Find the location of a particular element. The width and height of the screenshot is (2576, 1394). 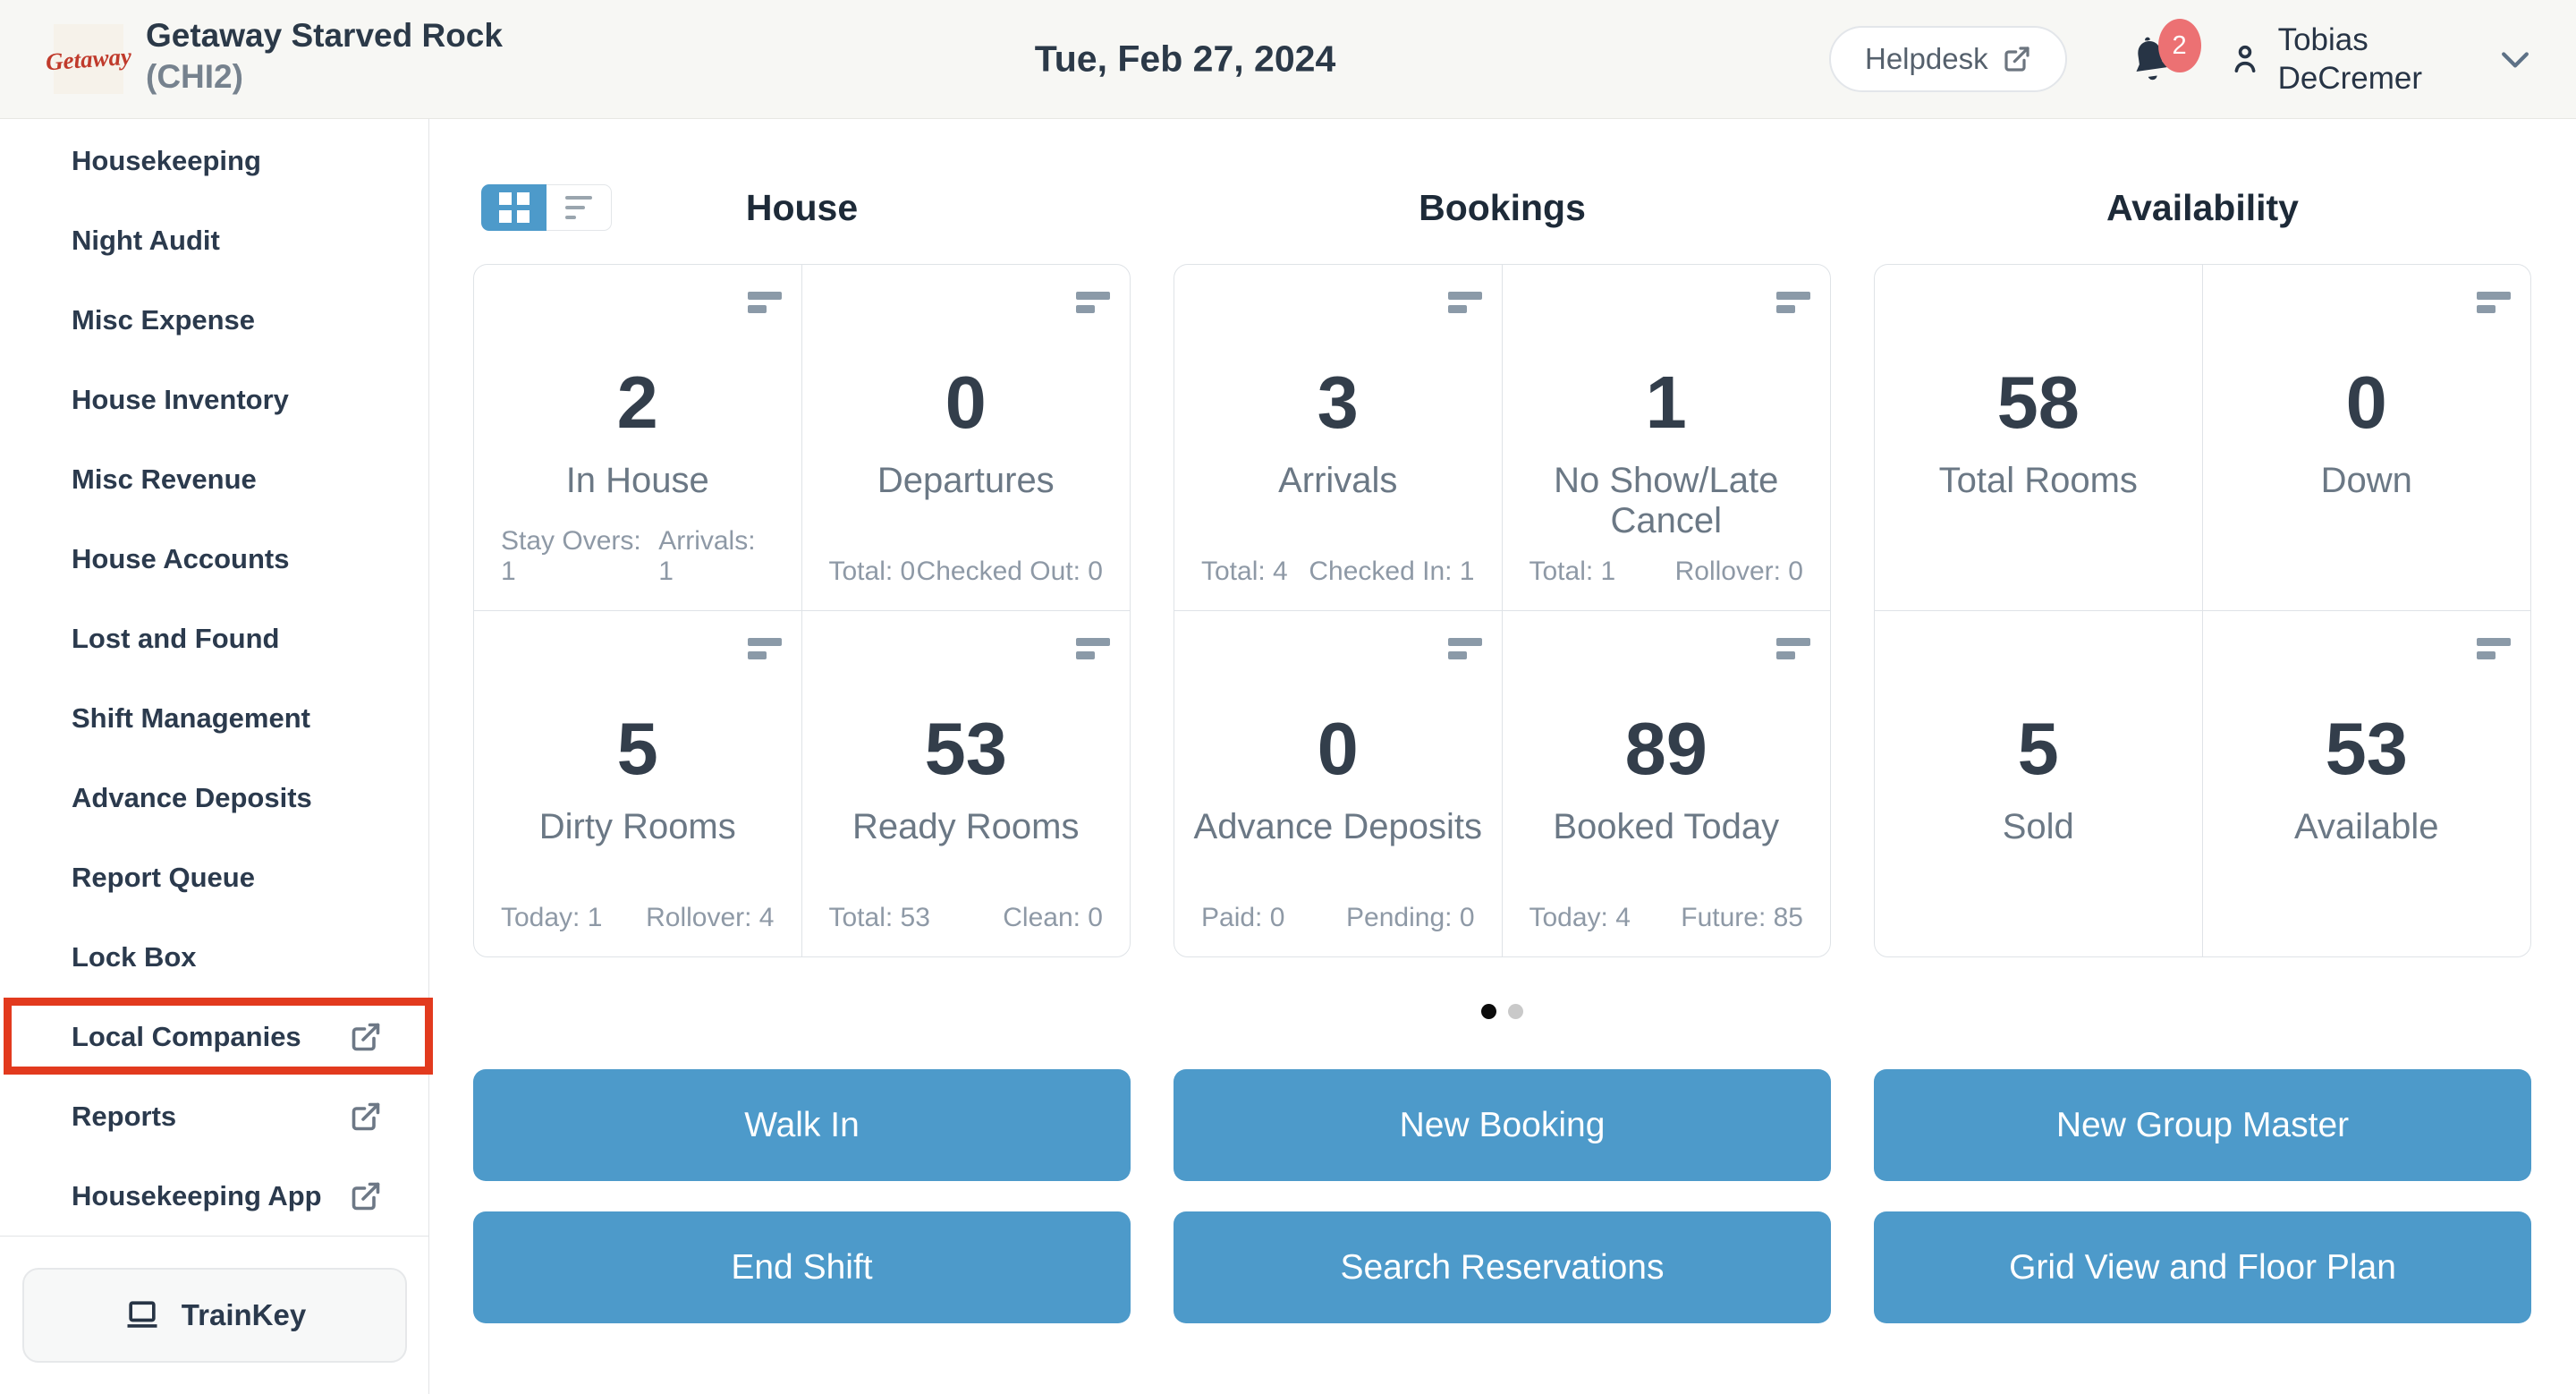

header-controls: Helpdesk 2 Tobias DeCremer is located at coordinates (2182, 59).